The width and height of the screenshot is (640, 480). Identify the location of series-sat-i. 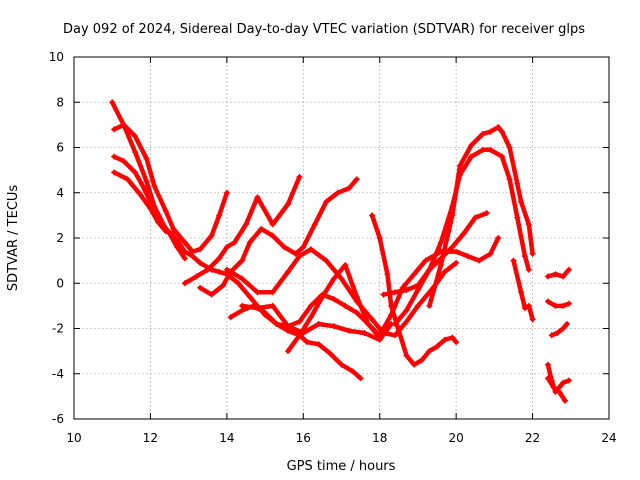
(341, 292).